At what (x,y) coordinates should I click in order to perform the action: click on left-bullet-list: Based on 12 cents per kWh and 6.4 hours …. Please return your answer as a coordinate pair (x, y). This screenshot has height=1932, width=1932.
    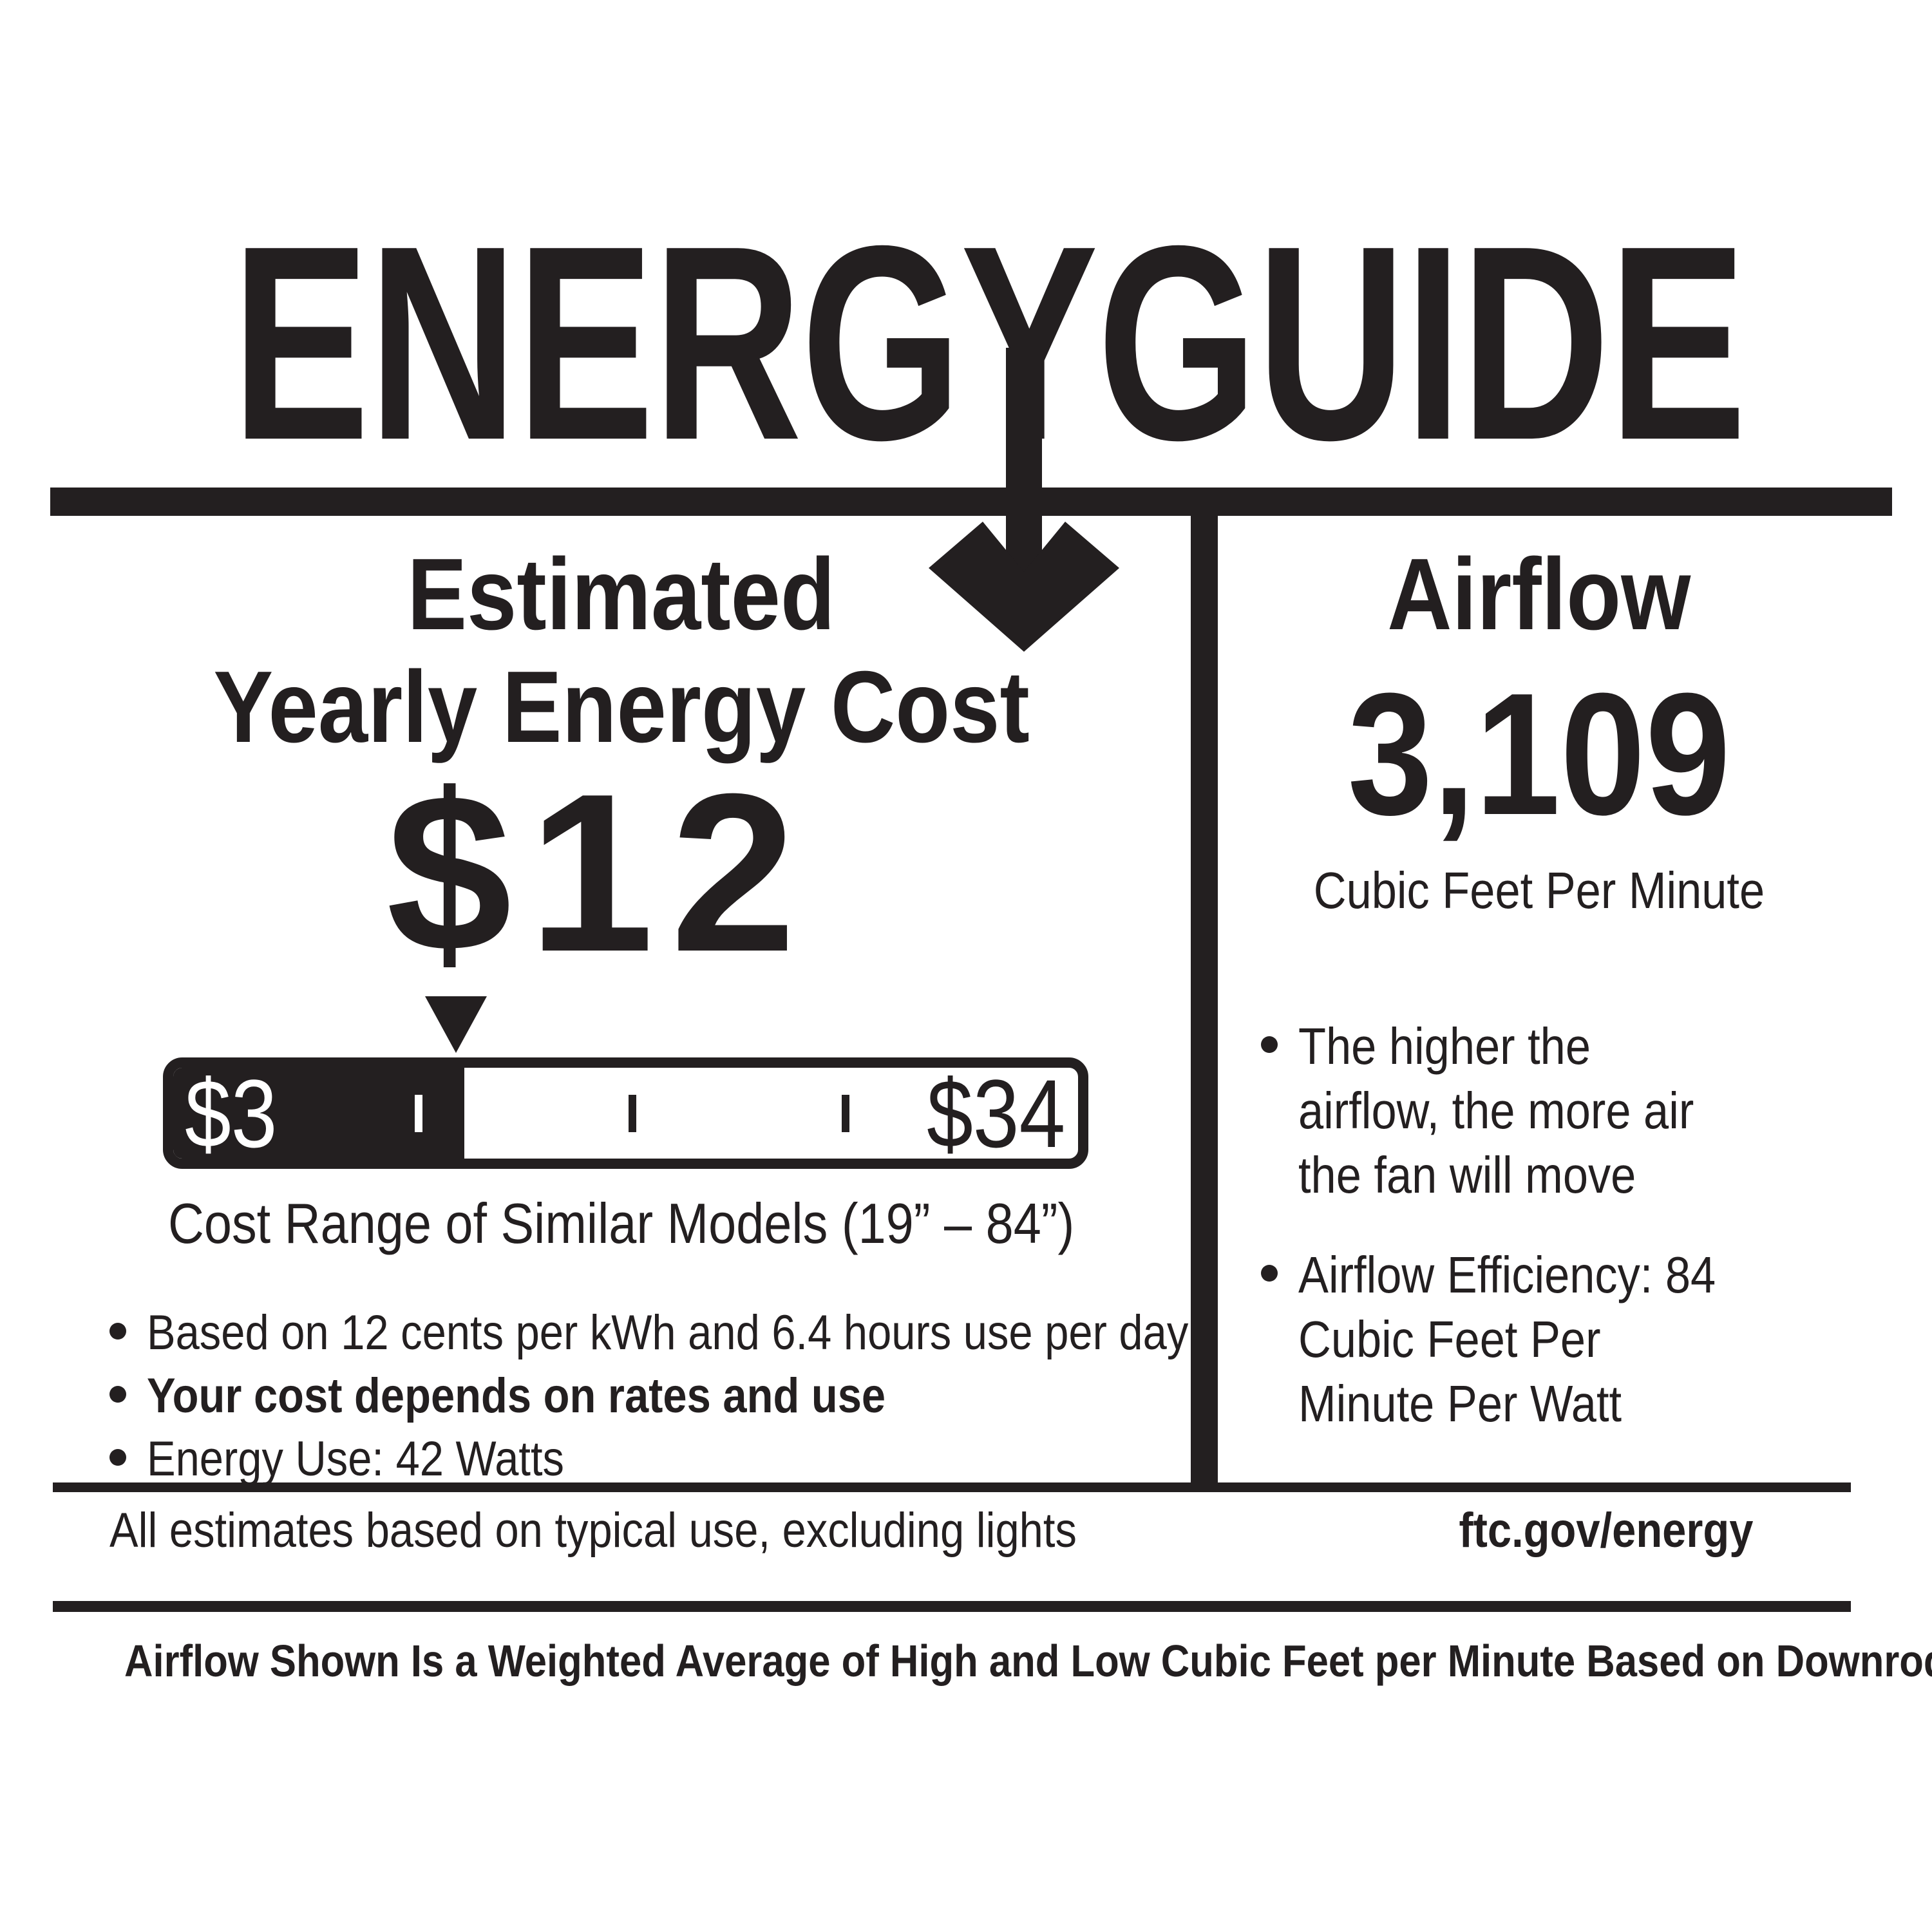
    Looking at the image, I should click on (650, 1403).